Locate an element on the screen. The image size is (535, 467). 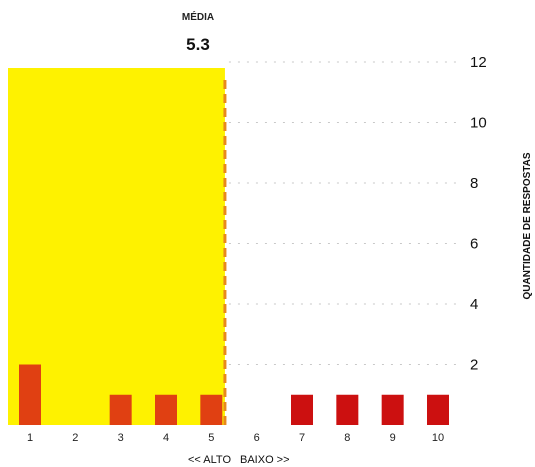
y-axis-title: QUANTIDADE DE RESPOSTAS is located at coordinates (527, 225).